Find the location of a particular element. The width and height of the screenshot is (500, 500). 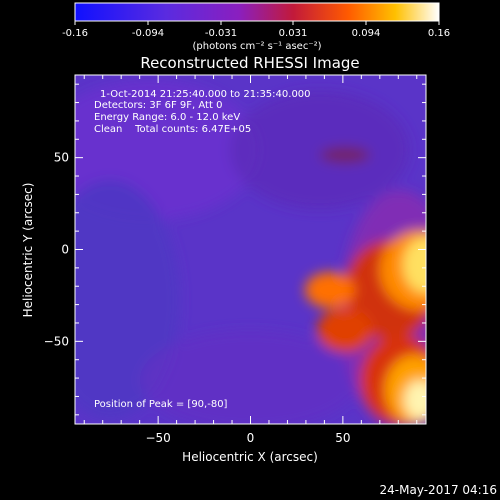

info-time-range: 1-Oct-2014 21:25:40.000 to 21:35:40.000 is located at coordinates (205, 94).